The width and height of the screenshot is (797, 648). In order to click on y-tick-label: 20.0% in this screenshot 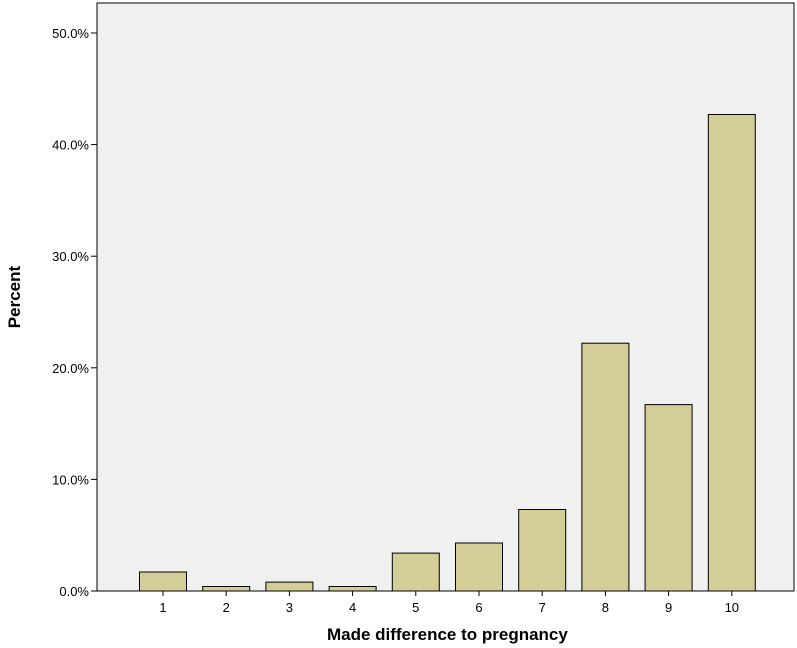, I will do `click(70, 368)`.